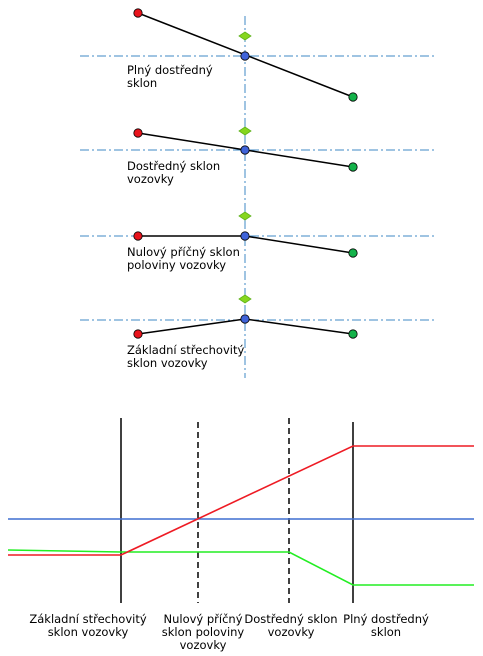  Describe the element at coordinates (142, 83) in the screenshot. I see `stage-label-line2: sklon` at that location.